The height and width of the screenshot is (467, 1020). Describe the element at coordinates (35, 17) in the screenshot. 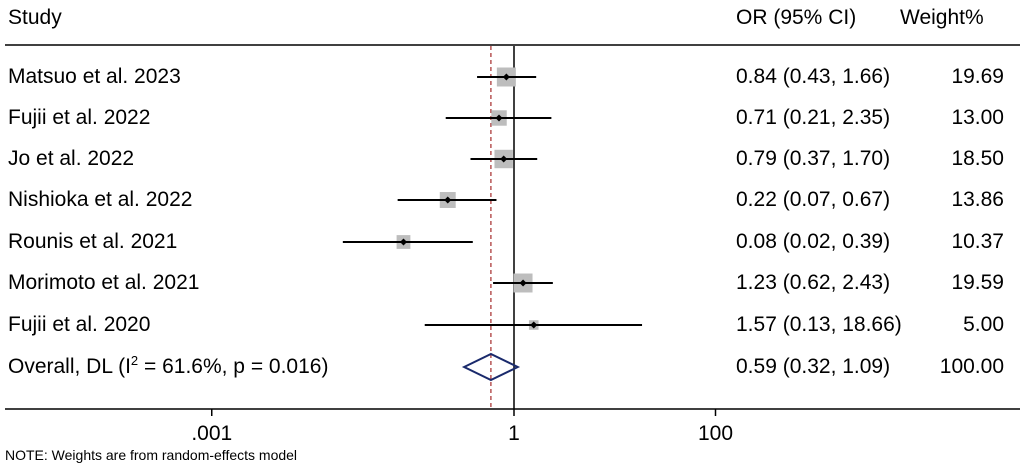

I see `study-header: Study` at that location.